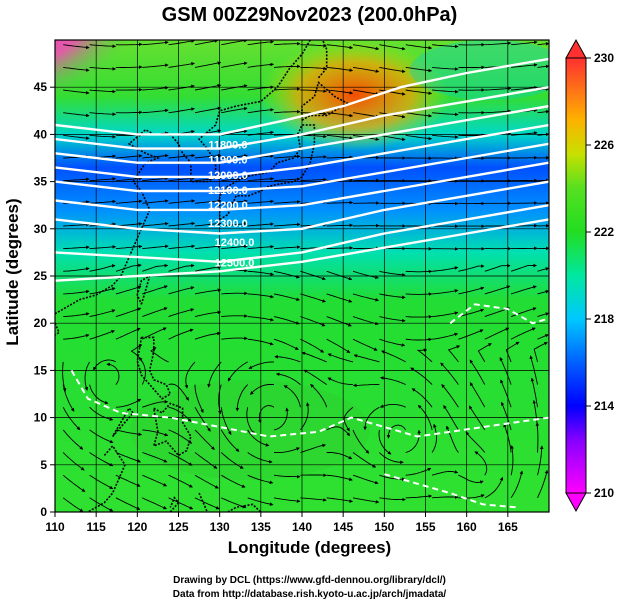  I want to click on y-tick-label: 15, so click(41, 370).